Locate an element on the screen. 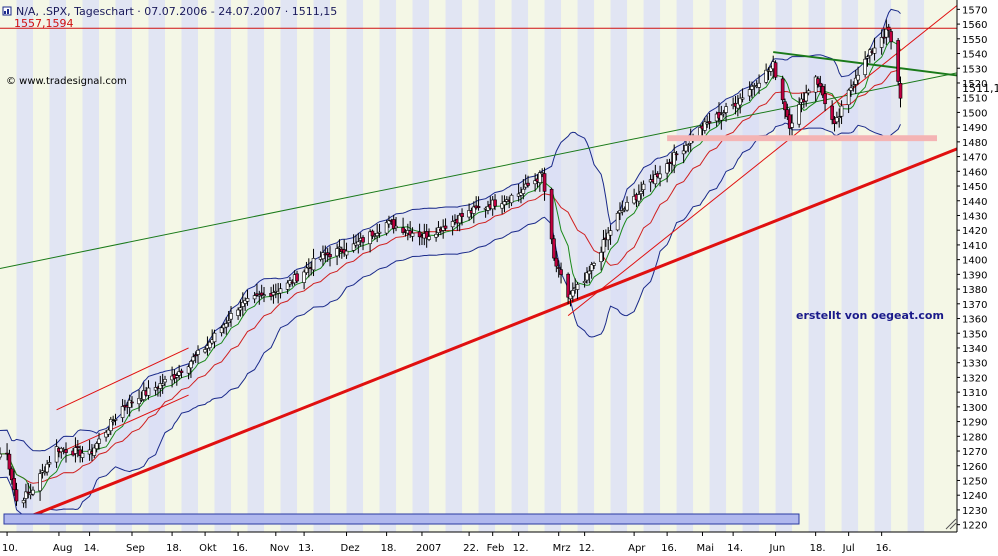  x-tick-label: Dez is located at coordinates (350, 548).